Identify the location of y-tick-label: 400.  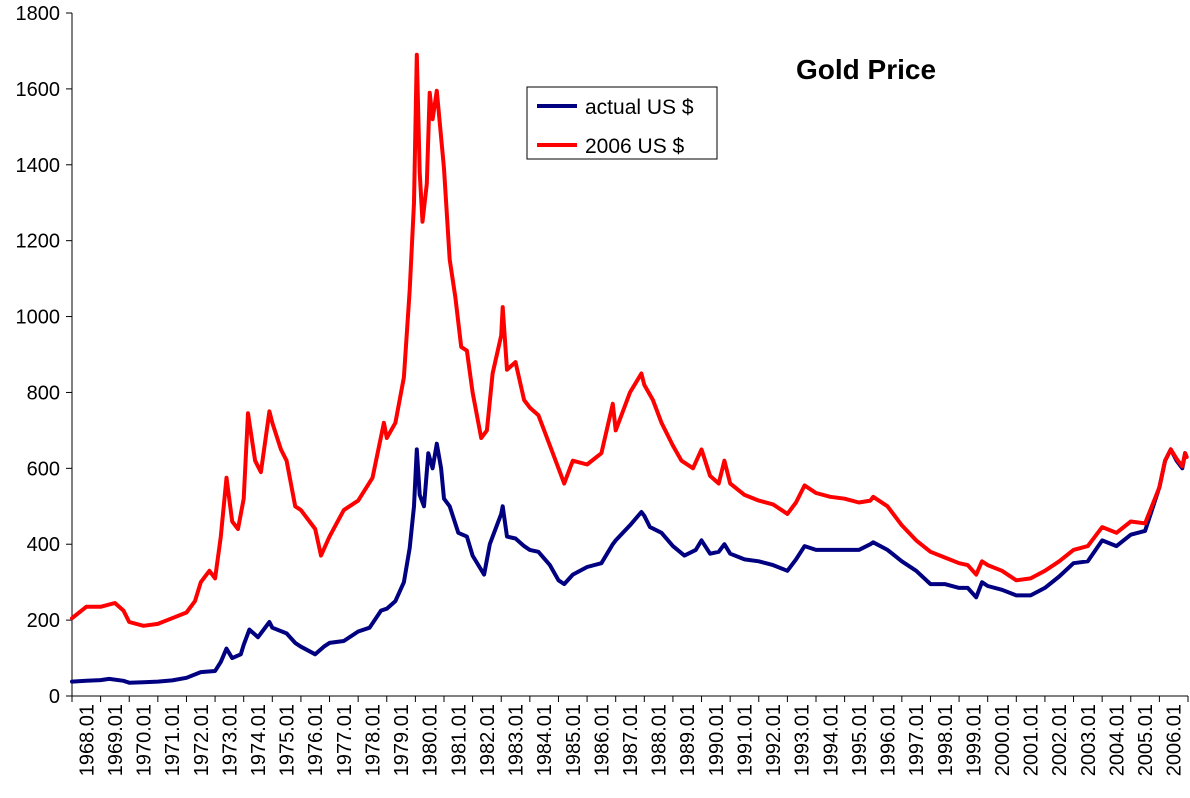
(43, 545).